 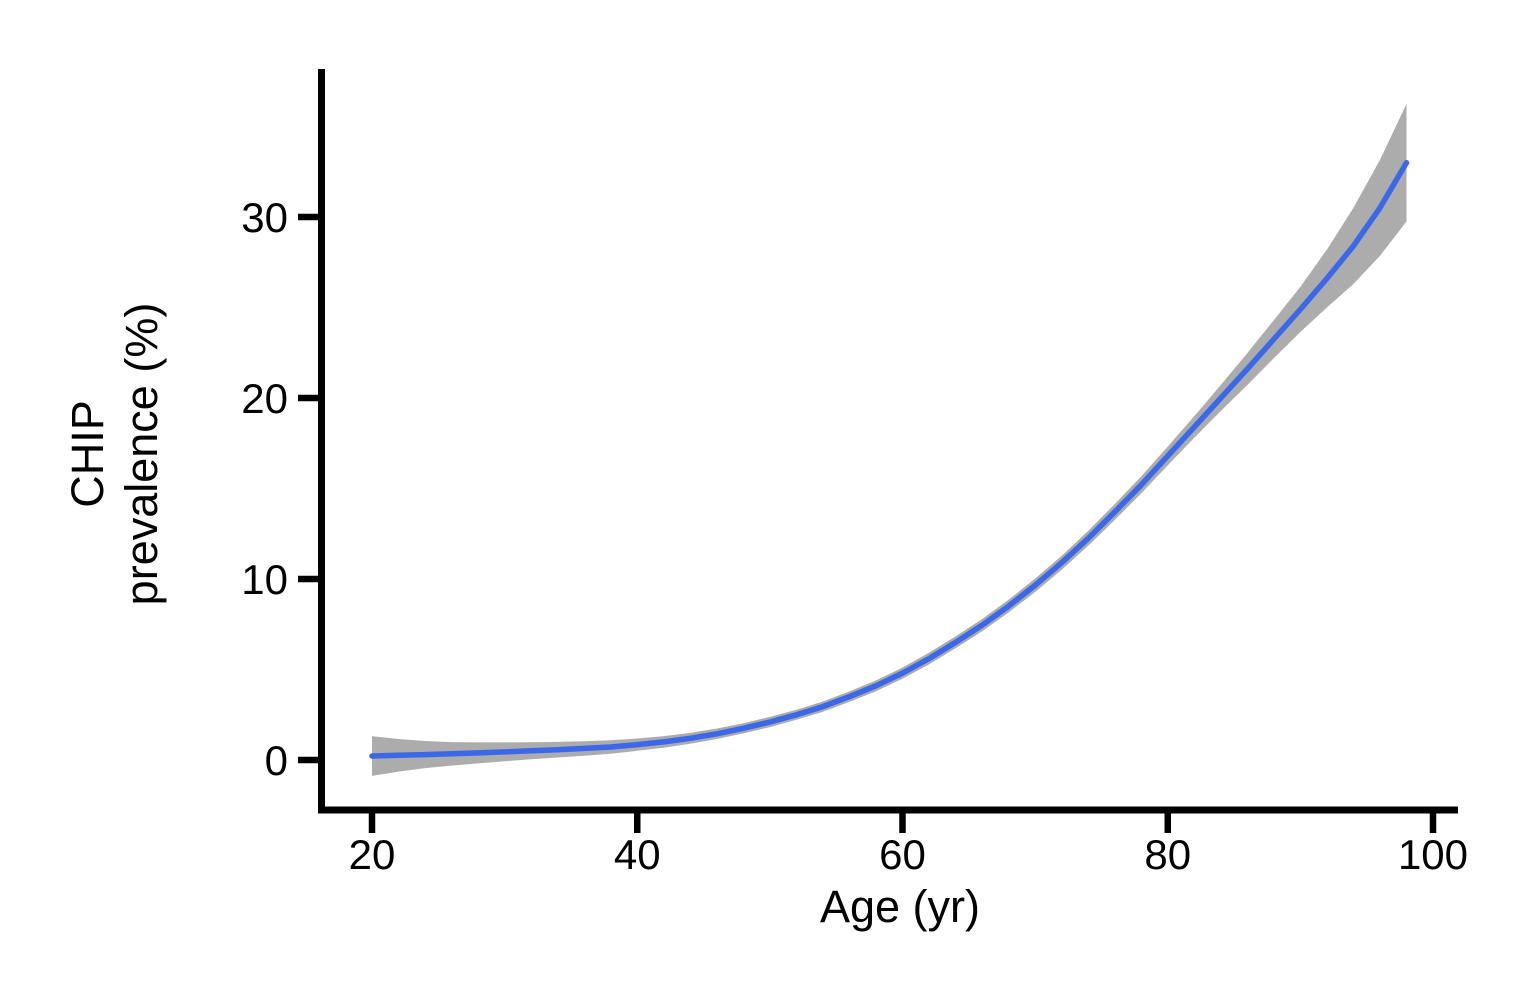 I want to click on y-tick-label: 20, so click(x=264, y=398).